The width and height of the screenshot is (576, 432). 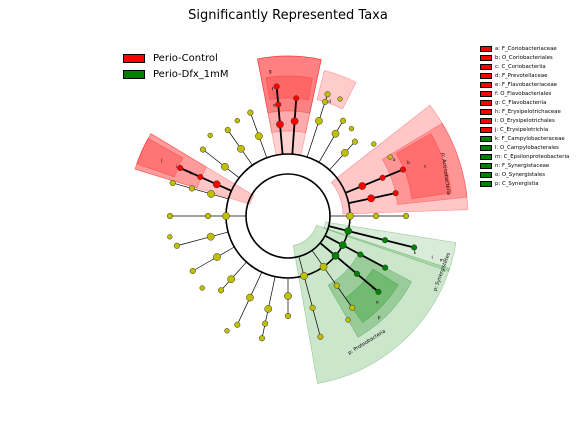 What do you see at coordinates (524, 111) in the screenshot?
I see `taxa-key-item: h: F_Erysipelotrichaceae` at bounding box center [524, 111].